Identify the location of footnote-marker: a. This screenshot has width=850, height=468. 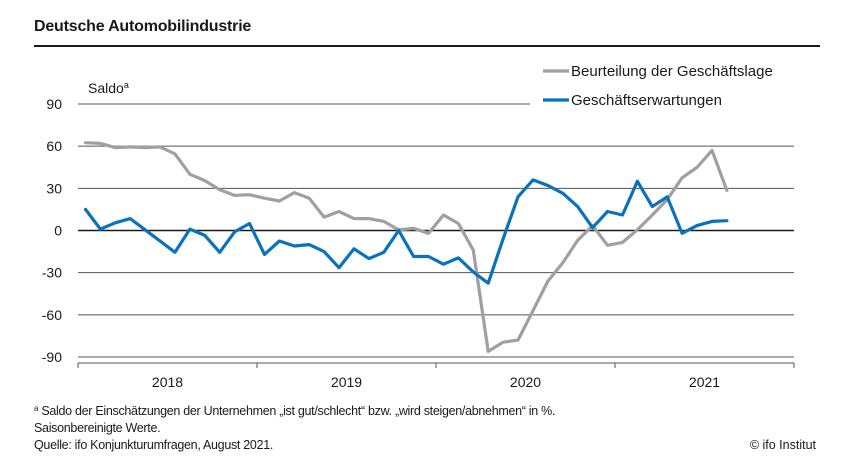
(36, 408).